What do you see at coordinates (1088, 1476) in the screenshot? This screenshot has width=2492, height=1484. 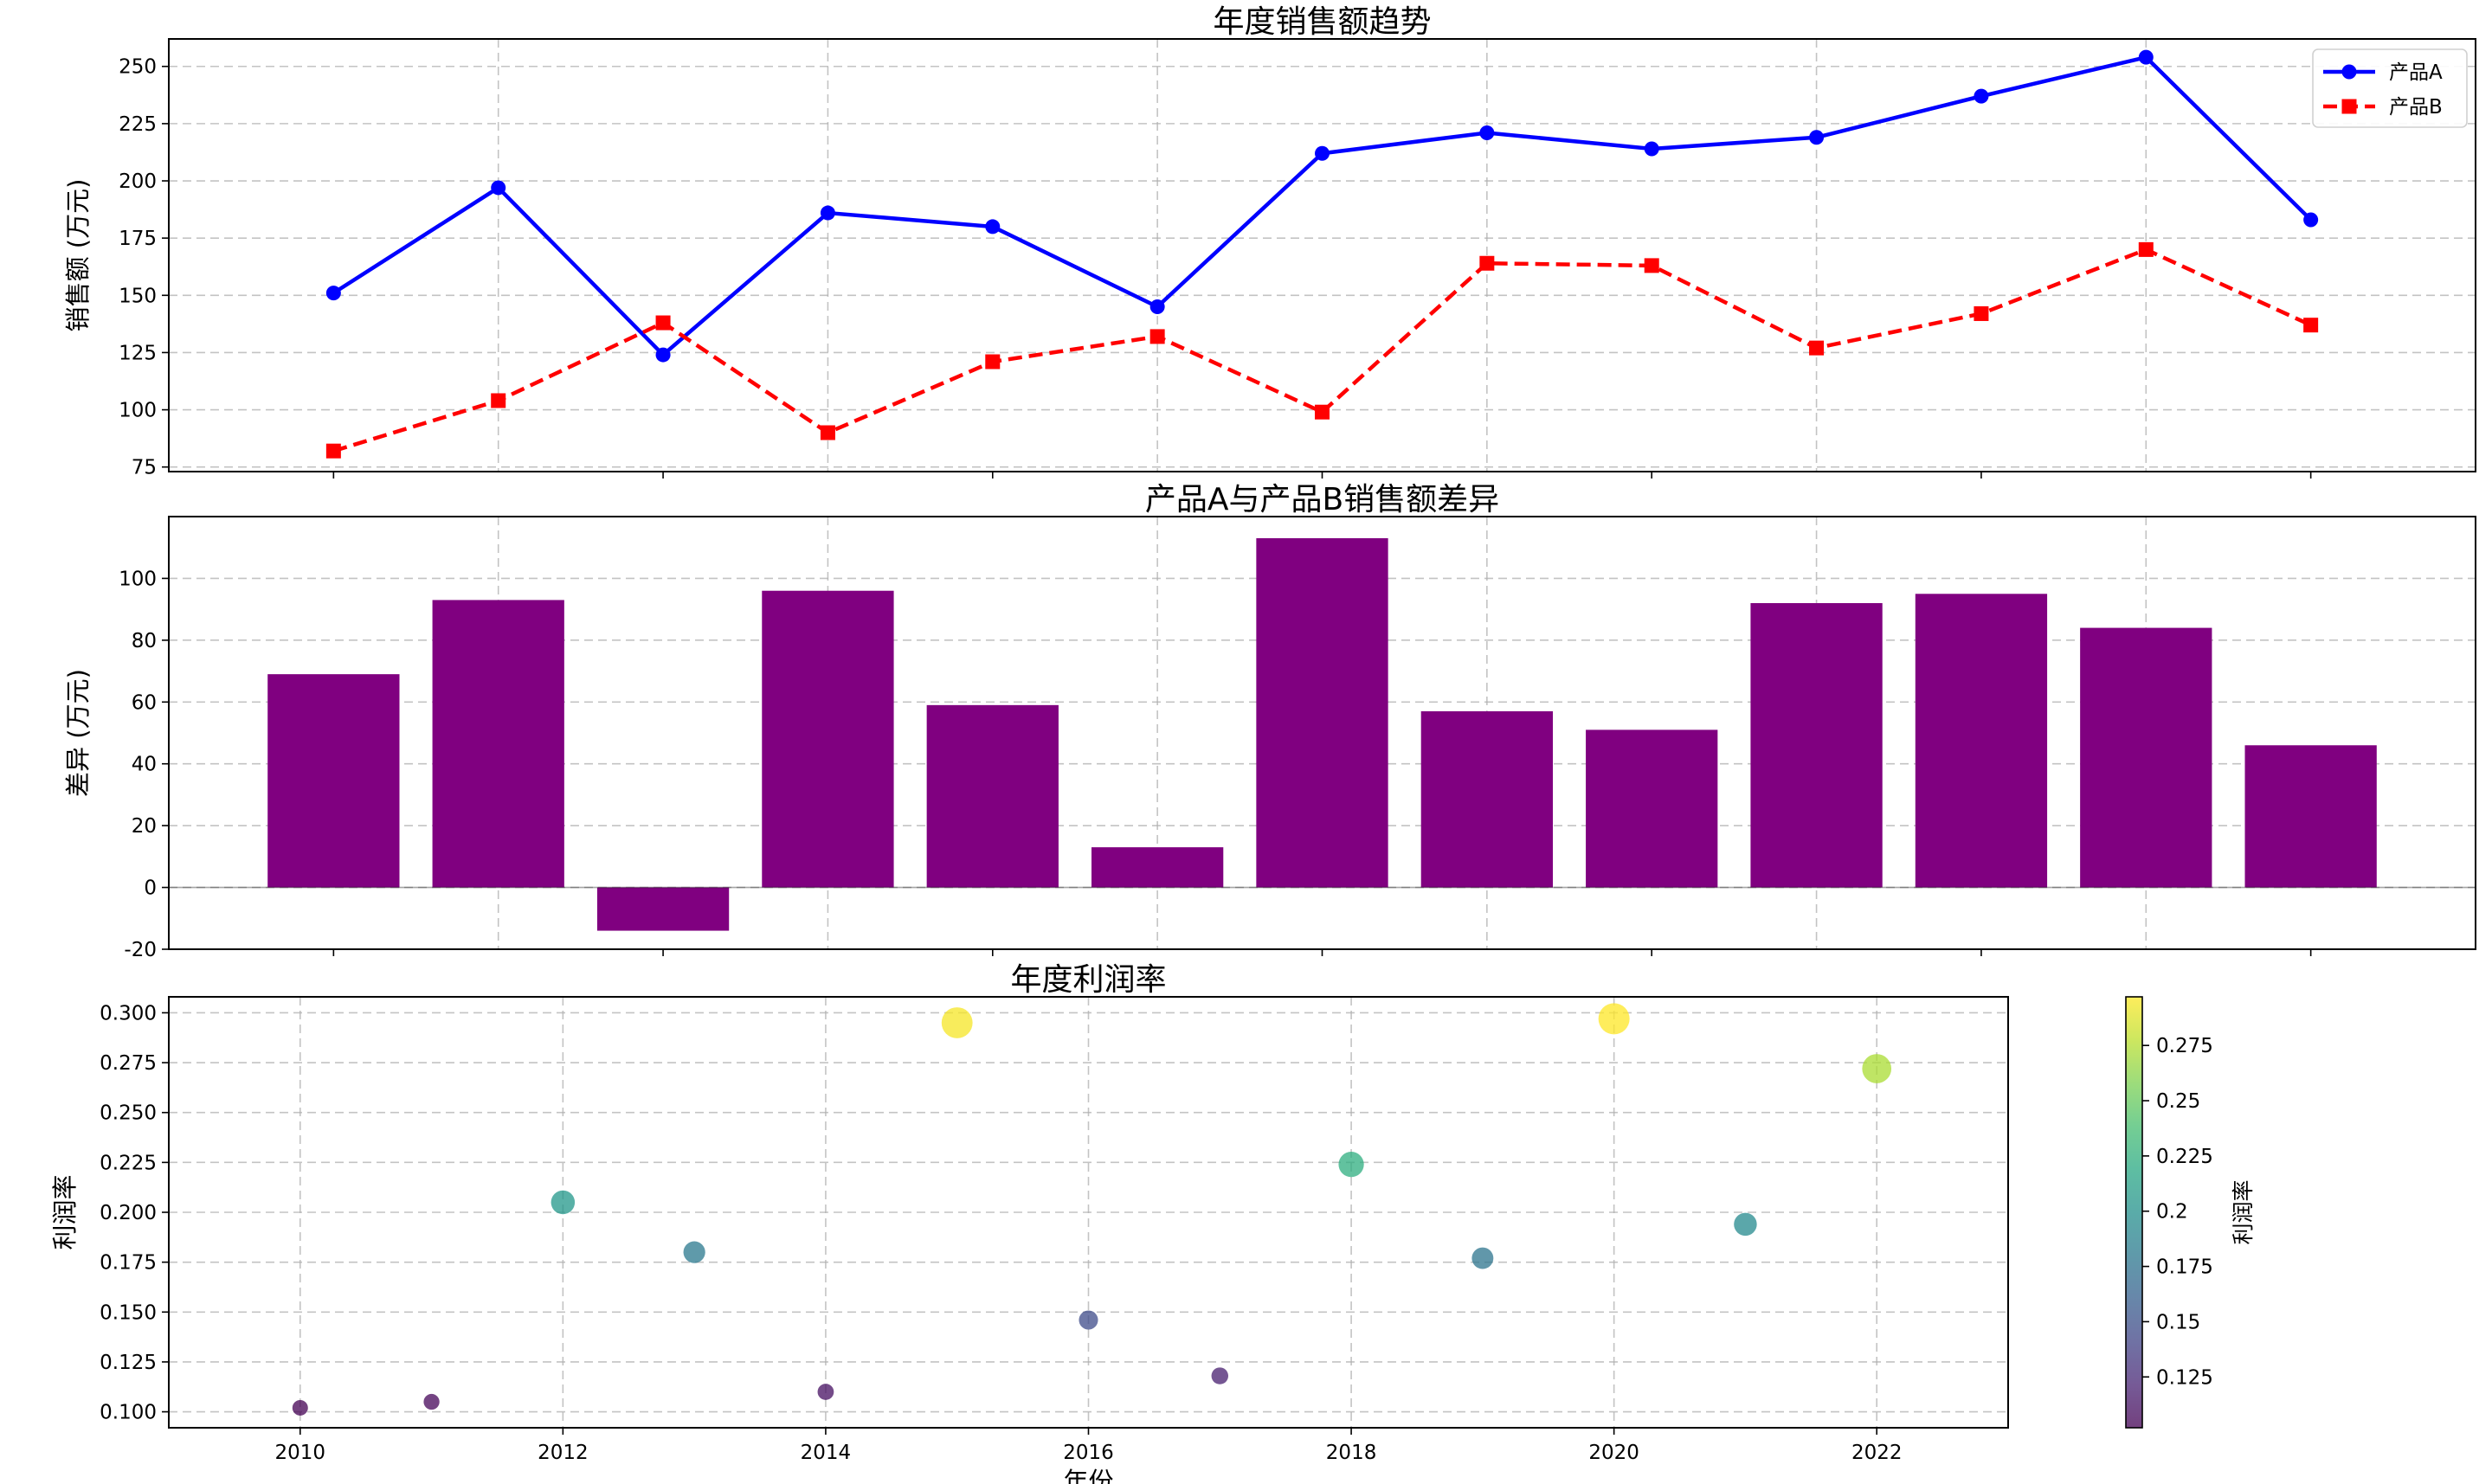 I see `x-axis-label: 年份` at bounding box center [1088, 1476].